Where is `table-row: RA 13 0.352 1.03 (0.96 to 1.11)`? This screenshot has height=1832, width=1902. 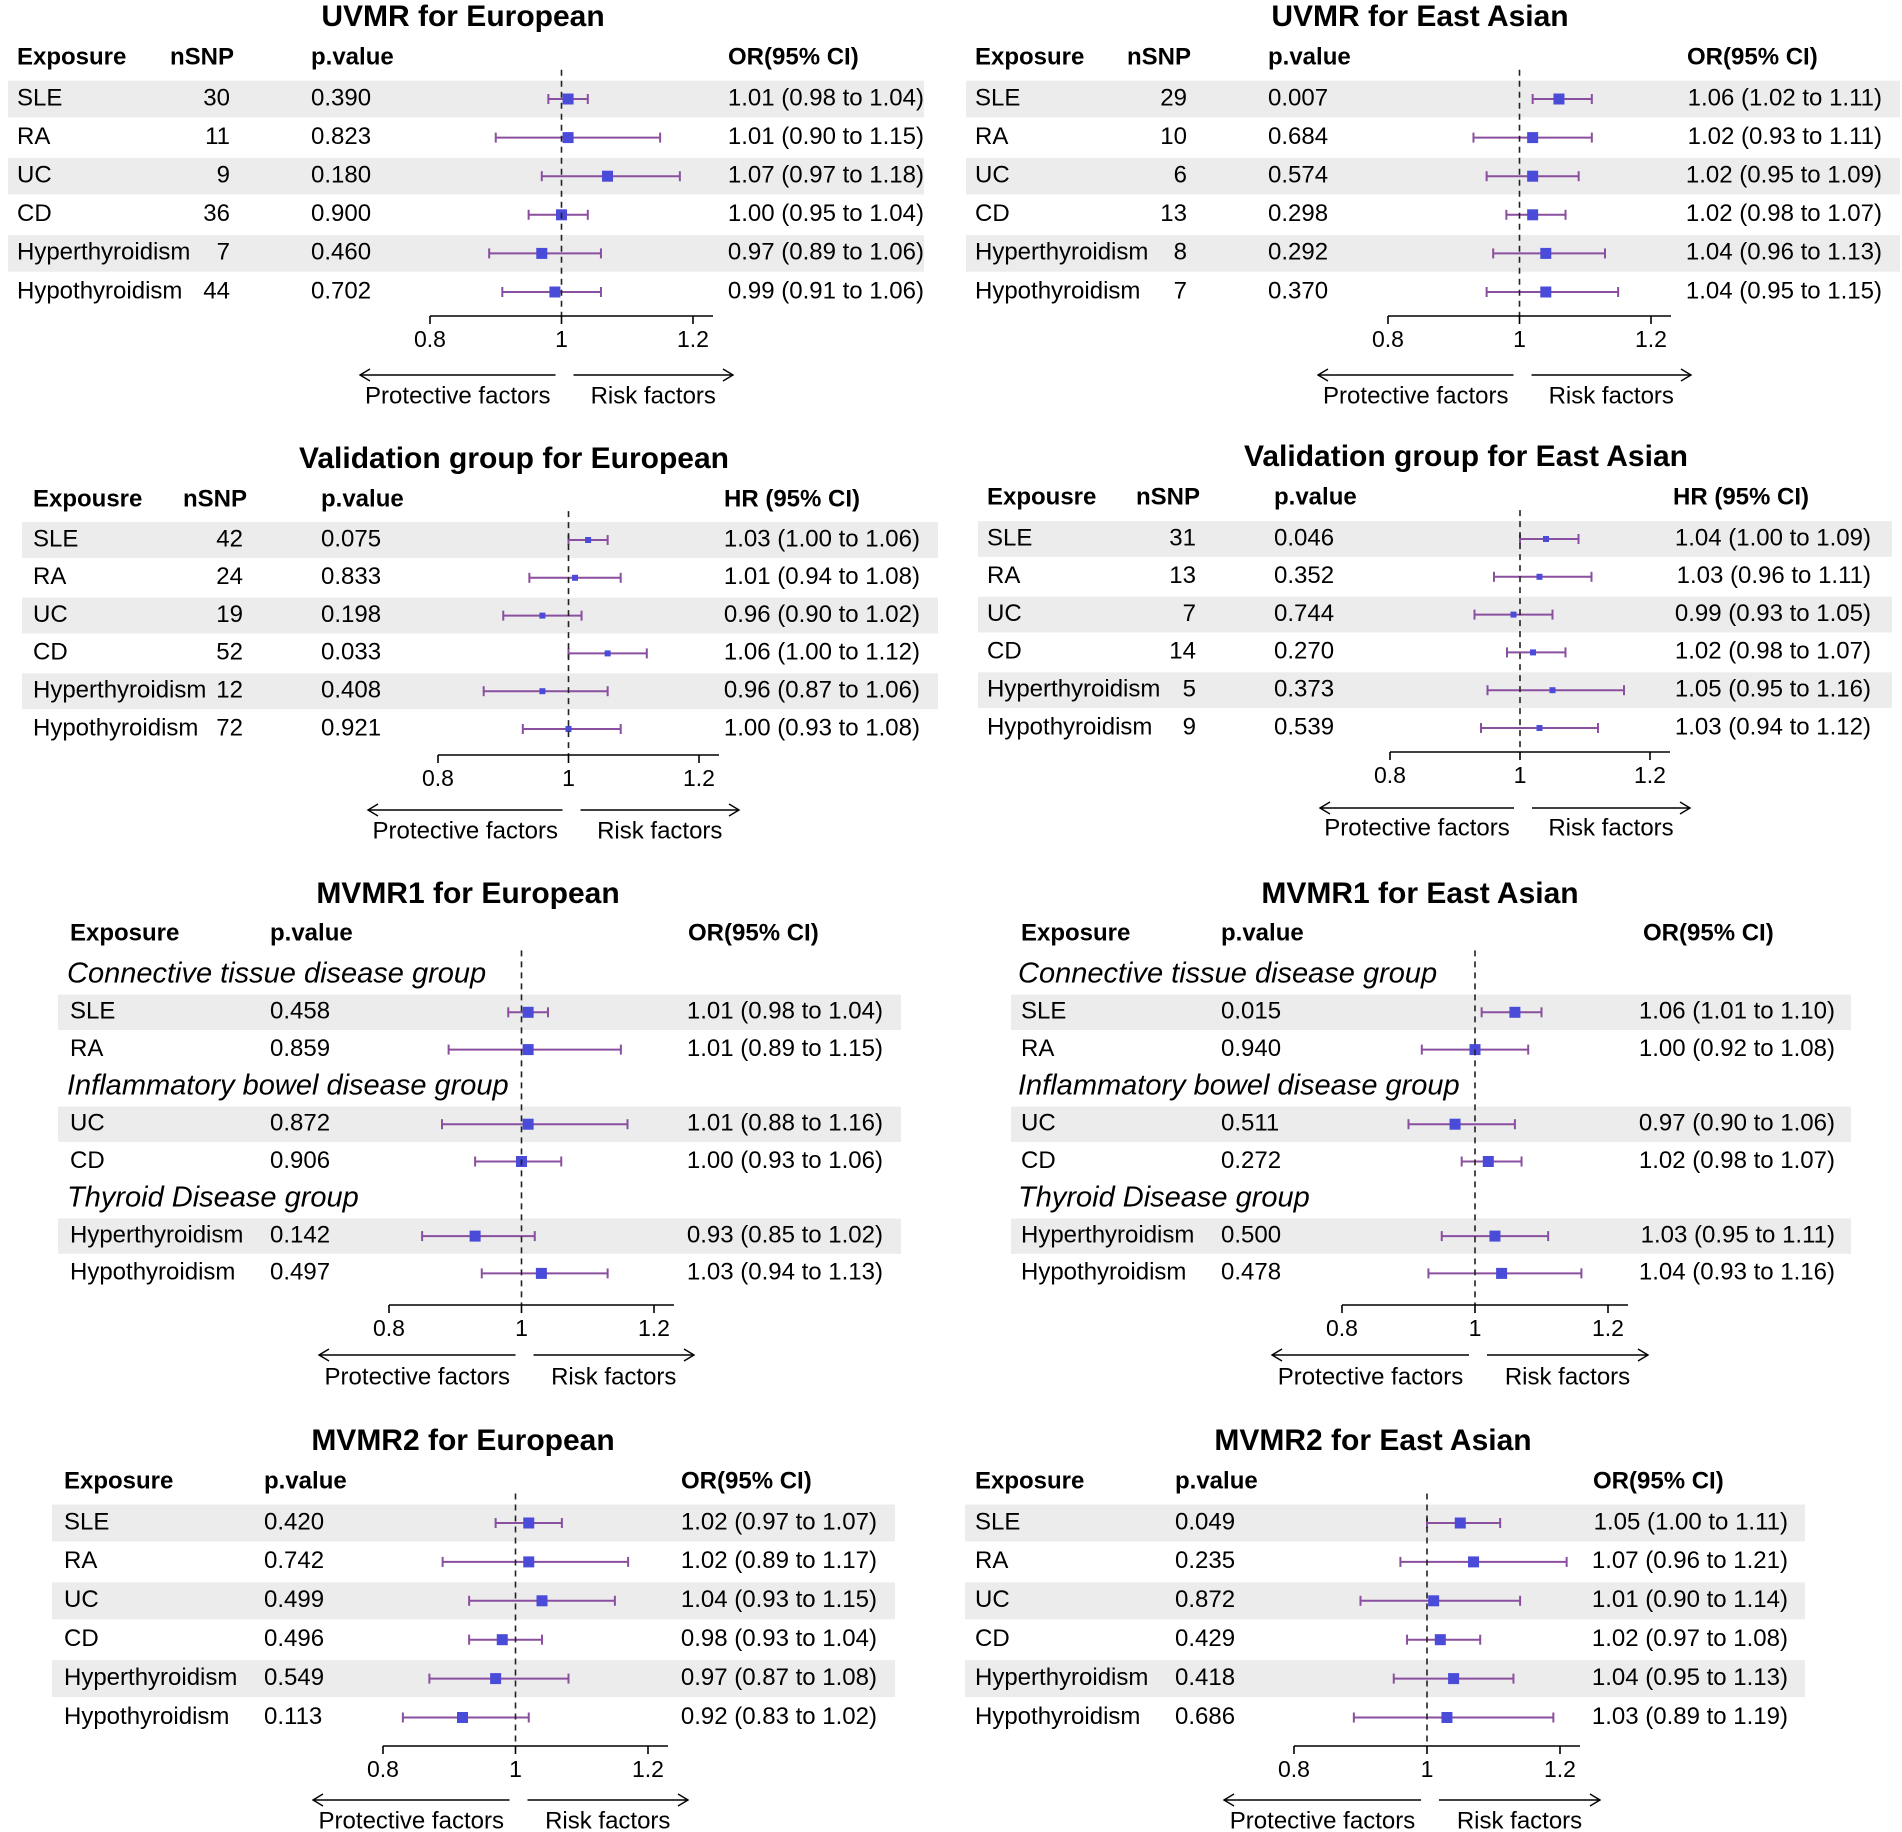
table-row: RA 13 0.352 1.03 (0.96 to 1.11) is located at coordinates (1429, 575).